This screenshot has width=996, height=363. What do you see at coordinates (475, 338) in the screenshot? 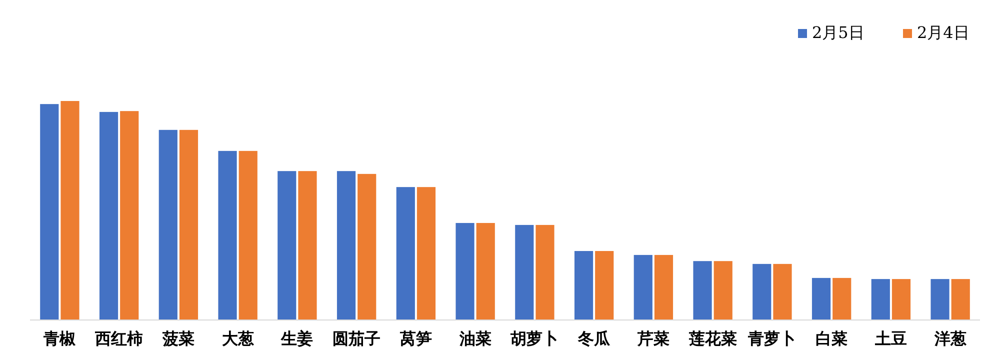
I see `x-tick-label: 油菜` at bounding box center [475, 338].